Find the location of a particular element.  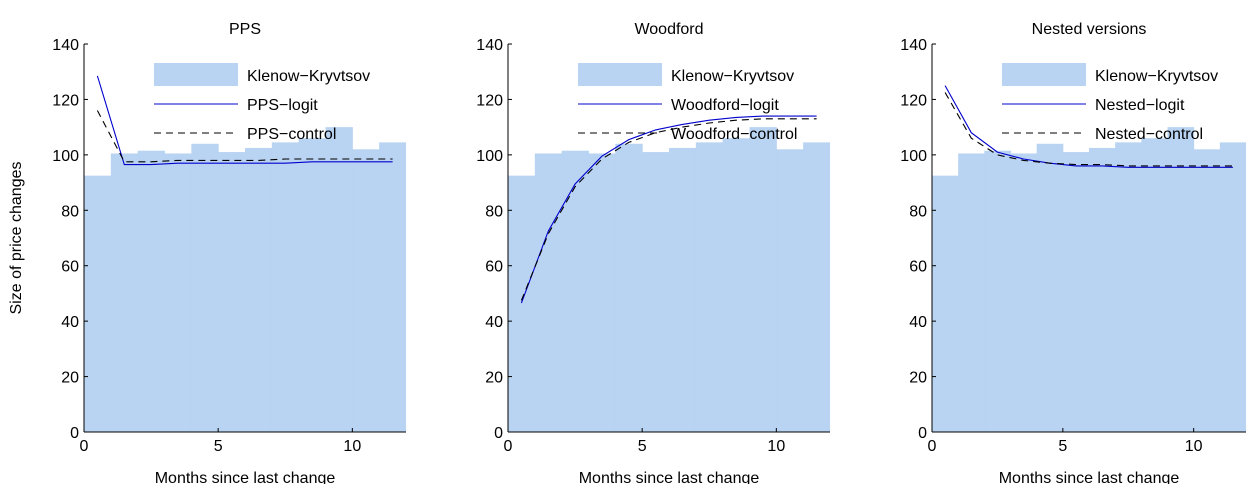

legend-label: PPS−logit is located at coordinates (282, 105).